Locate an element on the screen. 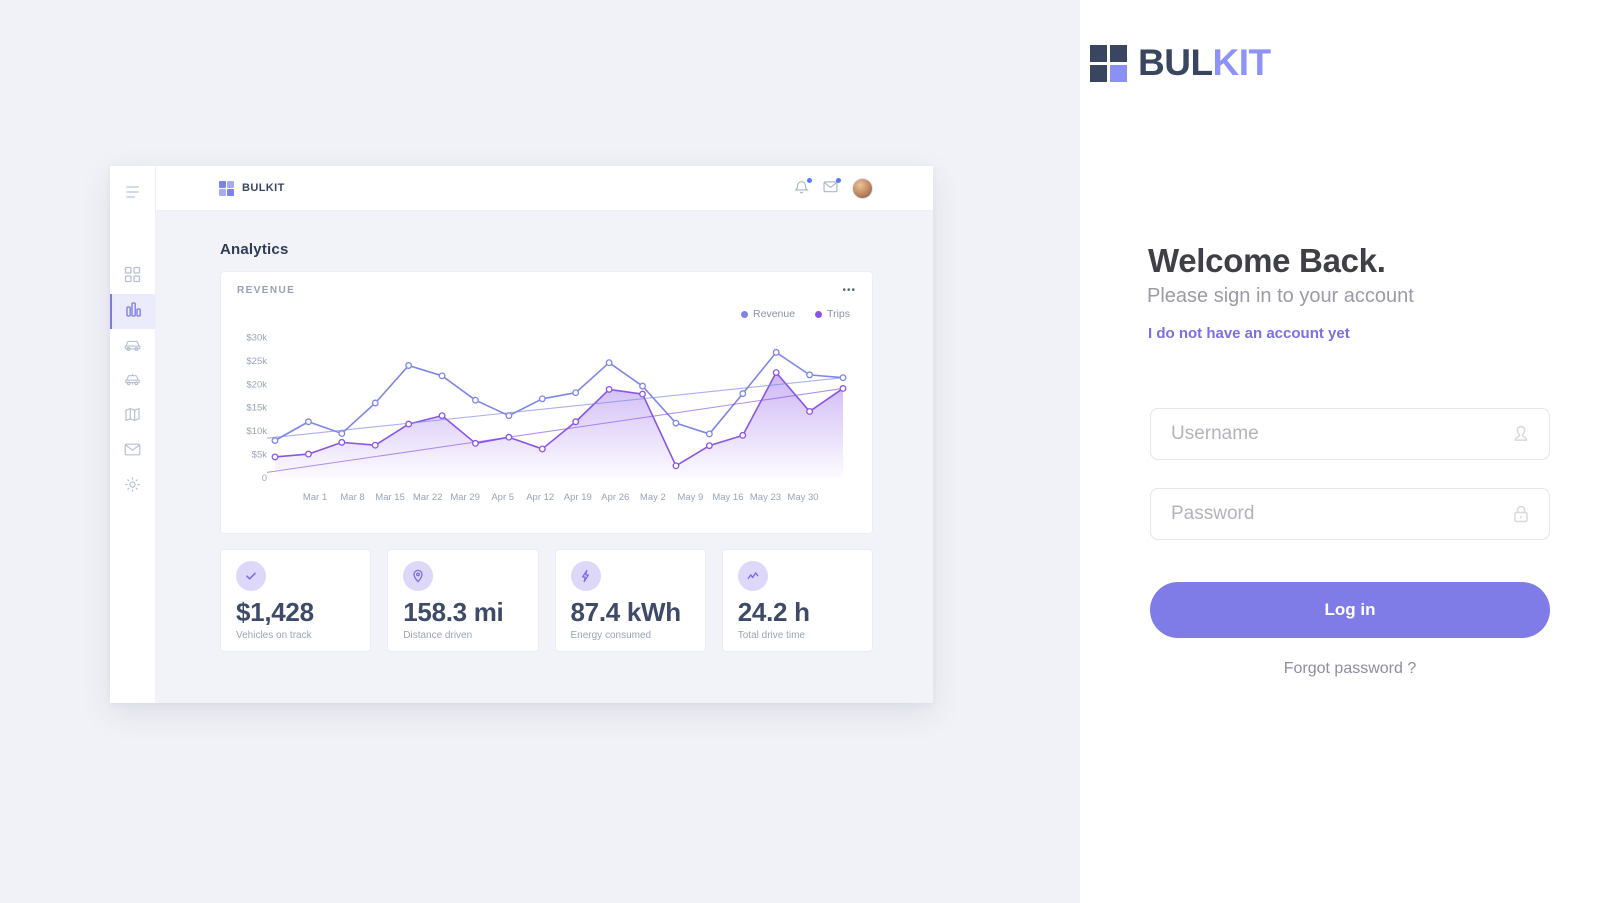  preview-sidebar is located at coordinates (133, 434).